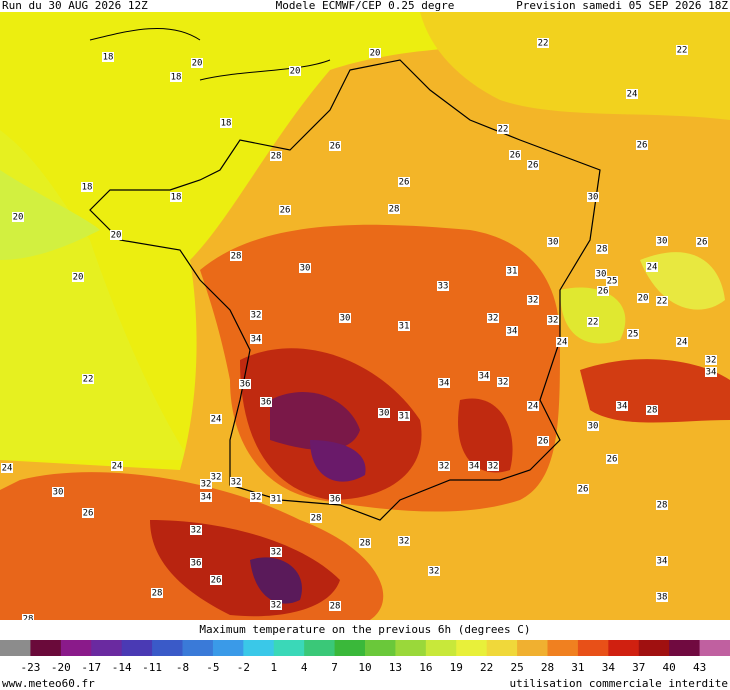 The width and height of the screenshot is (730, 690). Describe the element at coordinates (618, 683) in the screenshot. I see `notice: utilisation commerciale interdite` at that location.